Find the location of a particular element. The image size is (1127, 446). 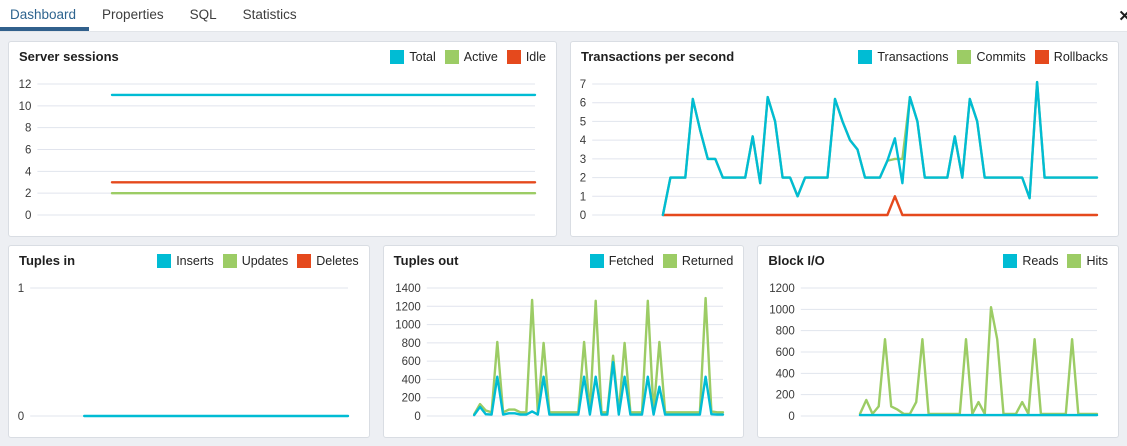

legend-label: Returned is located at coordinates (707, 260).